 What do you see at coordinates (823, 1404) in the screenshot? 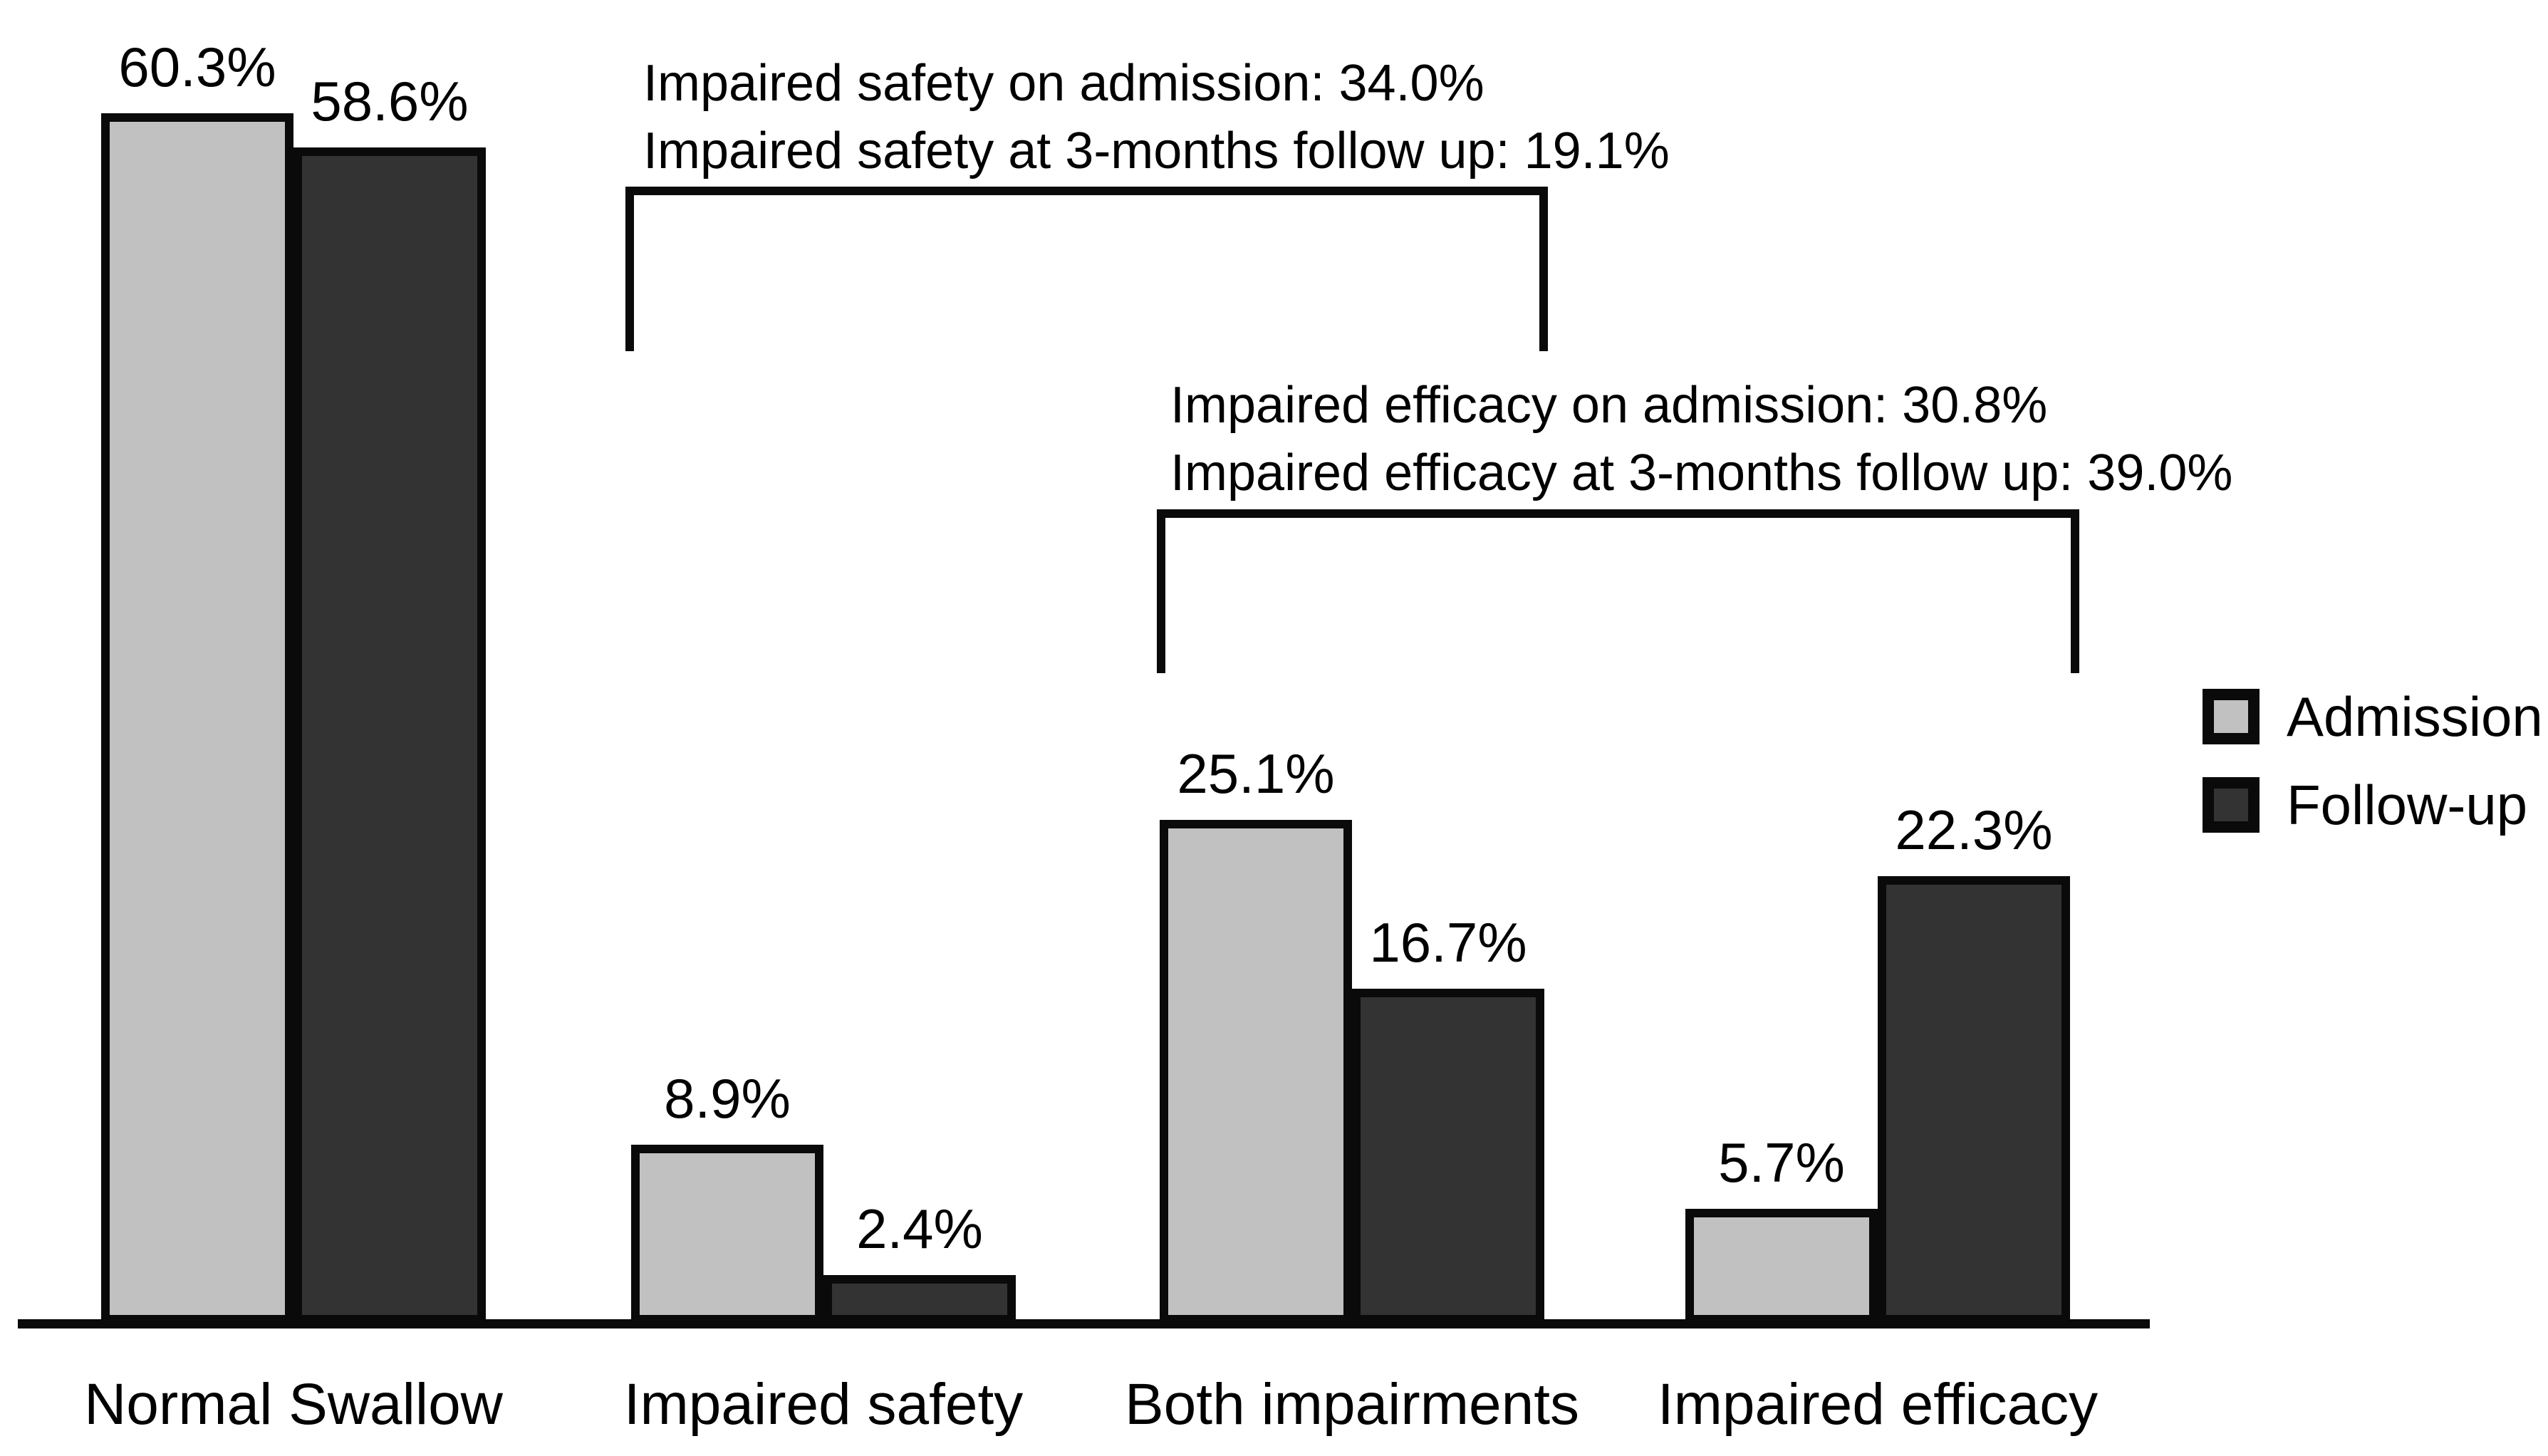
I see `category-label-impaired-safety: Impaired safety` at bounding box center [823, 1404].